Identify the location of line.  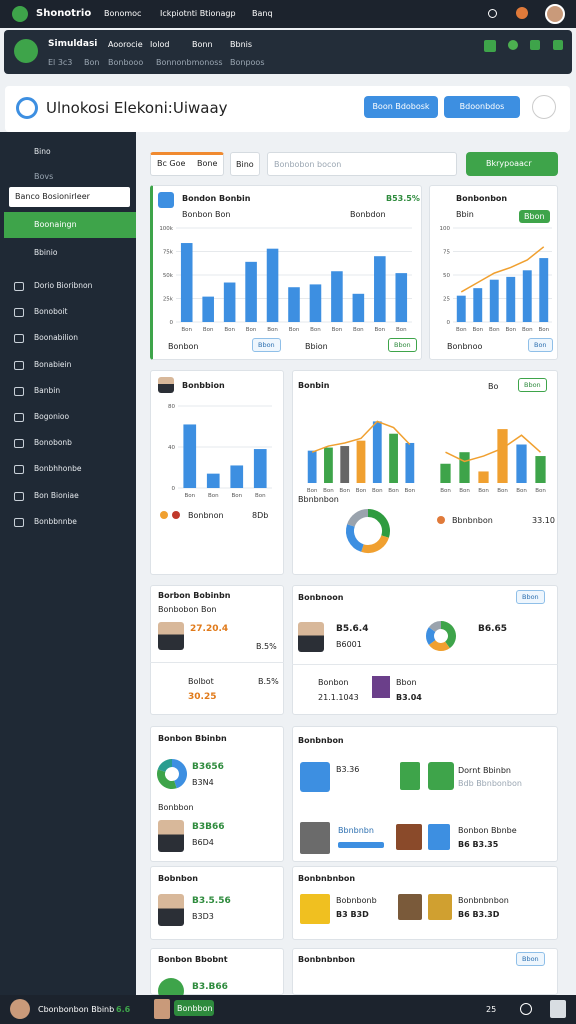
(361, 436).